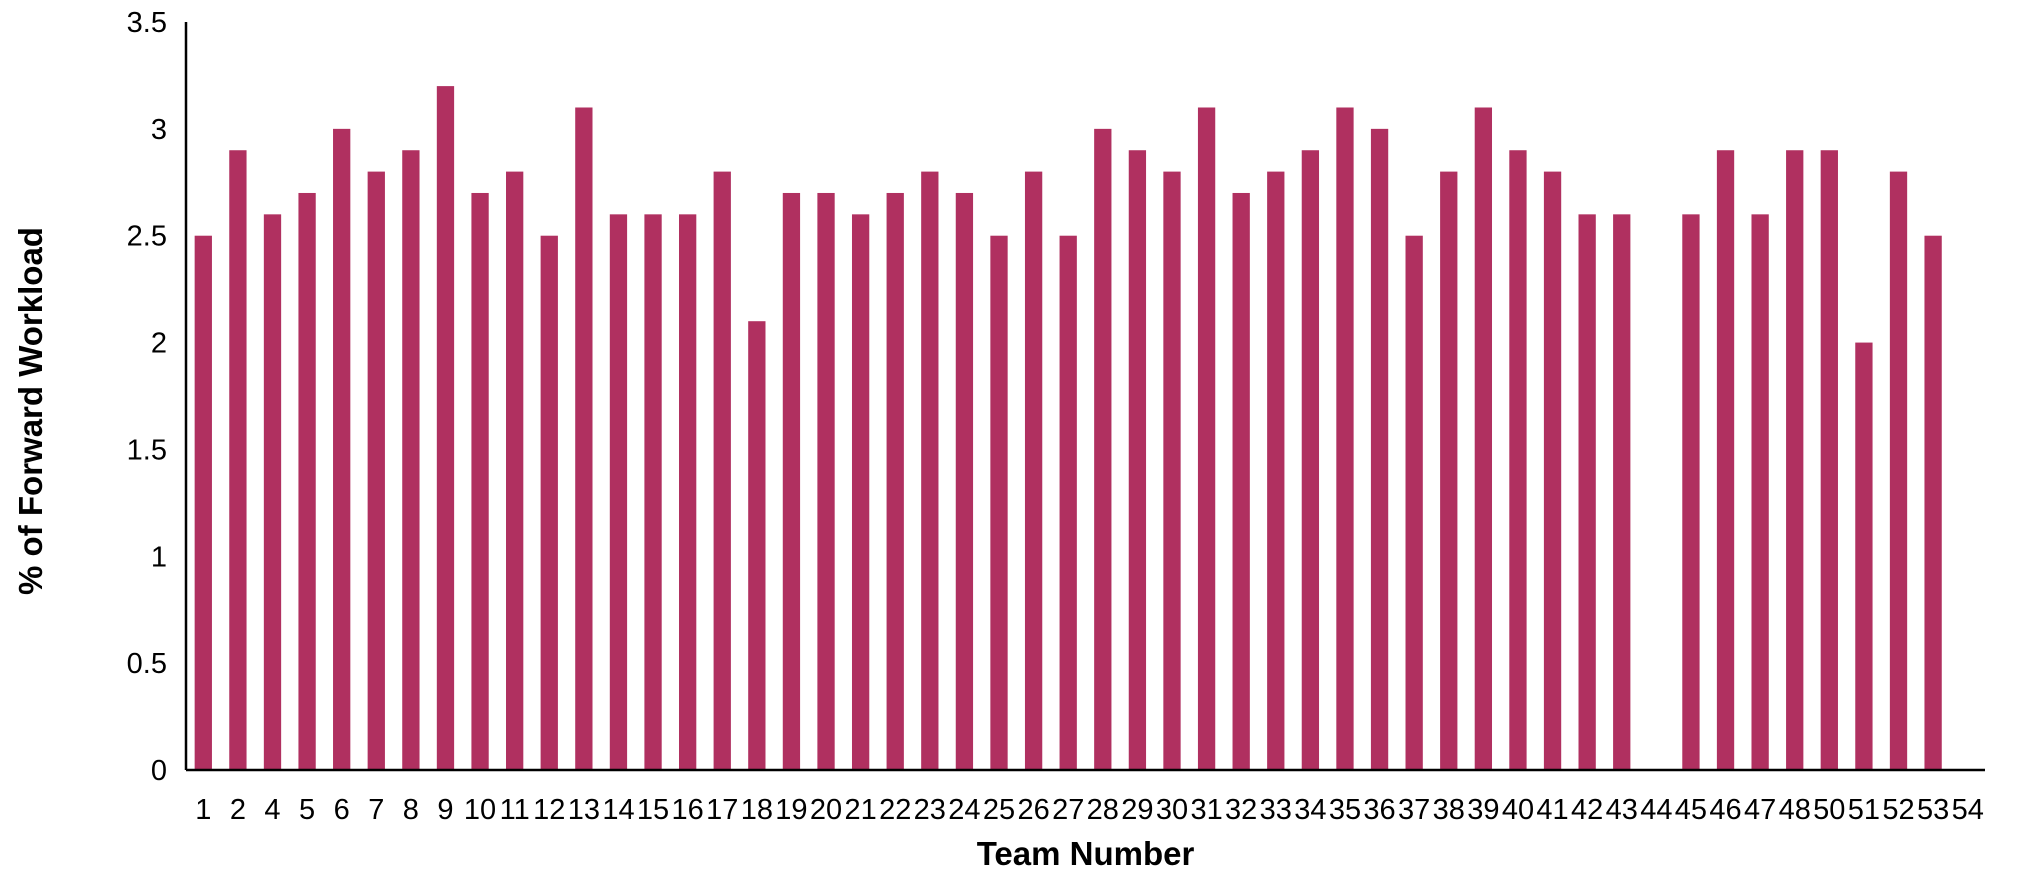 The image size is (2032, 879). What do you see at coordinates (147, 664) in the screenshot?
I see `y-tick-label: 0.5` at bounding box center [147, 664].